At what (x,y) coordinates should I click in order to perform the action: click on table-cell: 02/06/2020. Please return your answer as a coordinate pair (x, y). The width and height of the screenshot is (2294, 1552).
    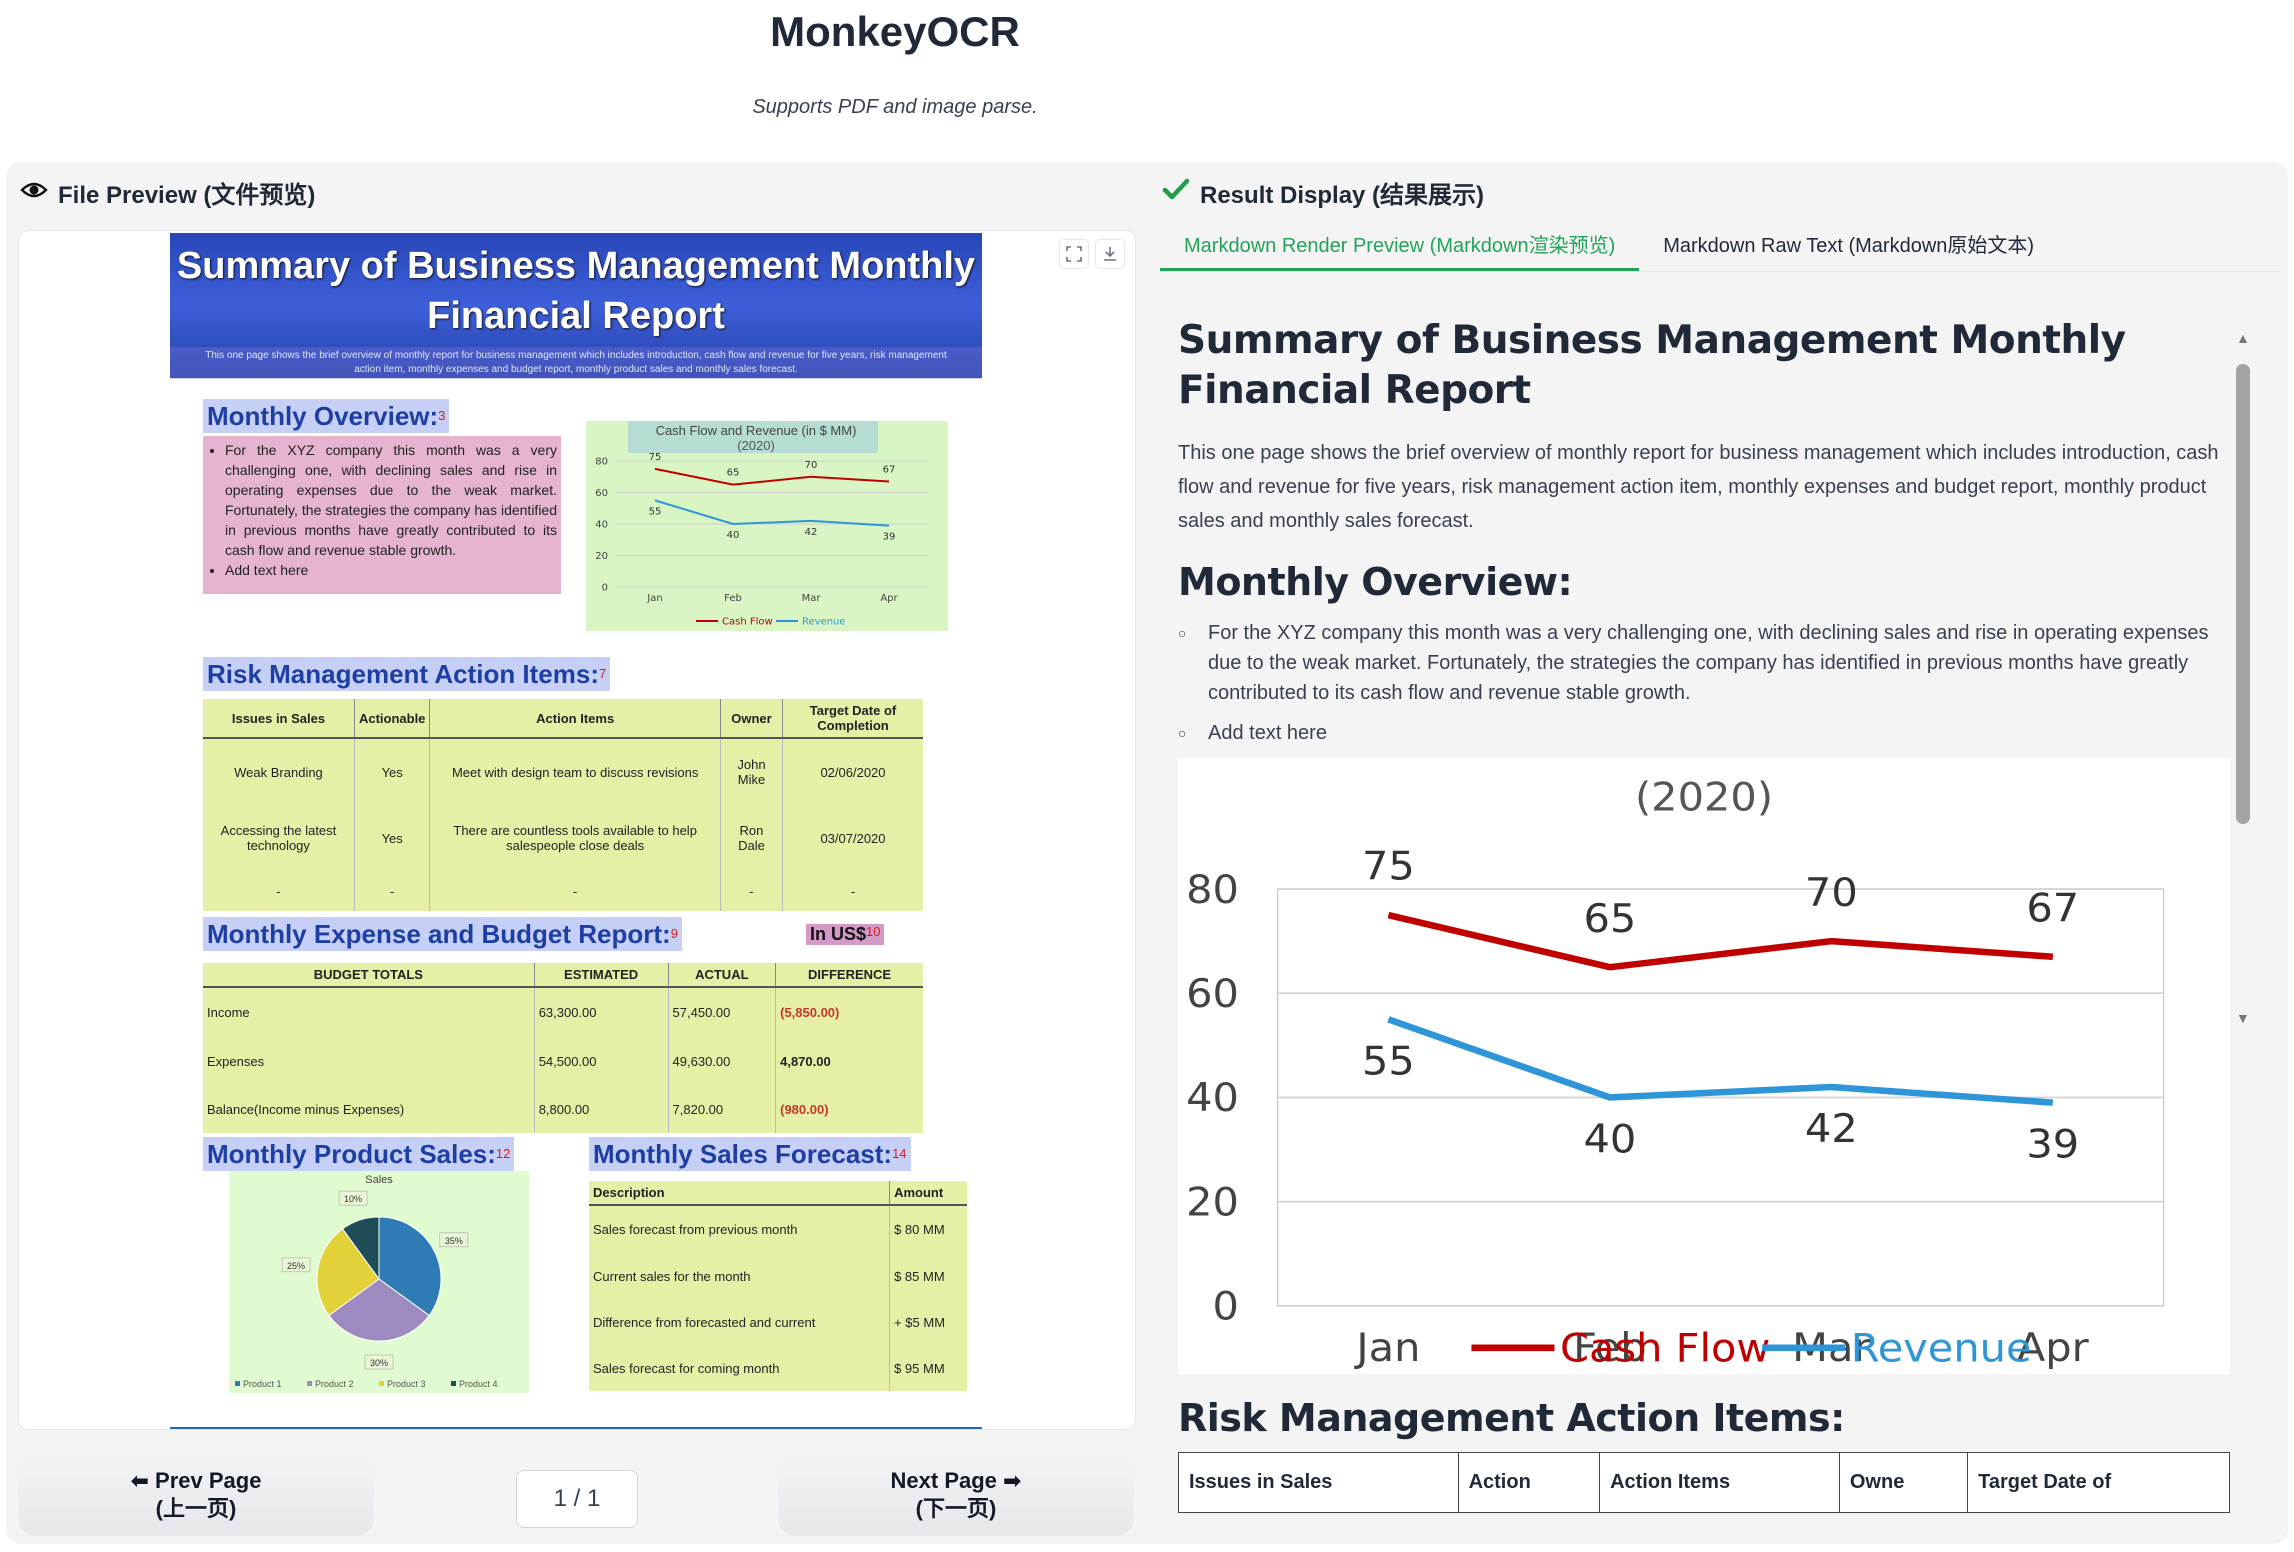
    Looking at the image, I should click on (853, 772).